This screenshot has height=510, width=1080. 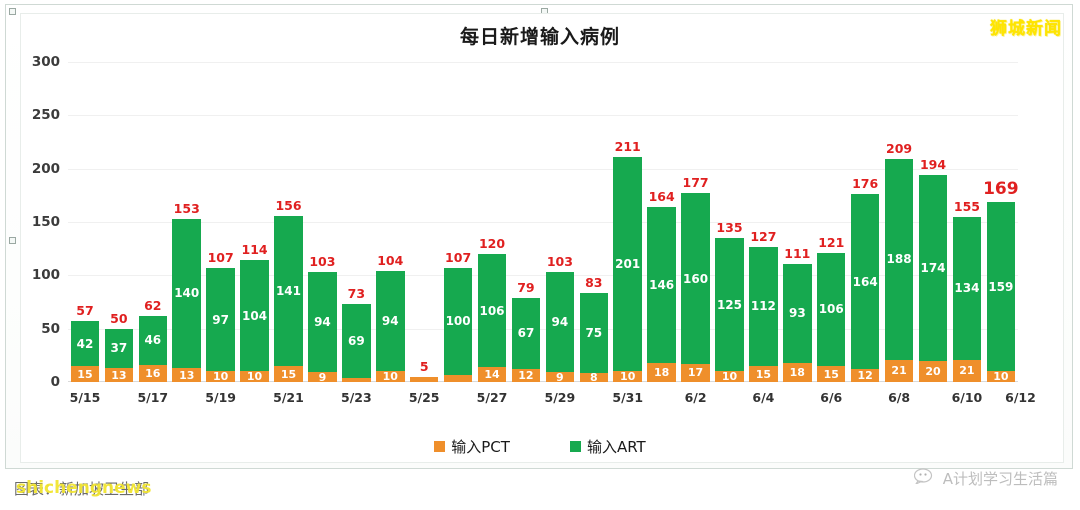 What do you see at coordinates (899, 259) in the screenshot?
I see `bar-segment-art: 188` at bounding box center [899, 259].